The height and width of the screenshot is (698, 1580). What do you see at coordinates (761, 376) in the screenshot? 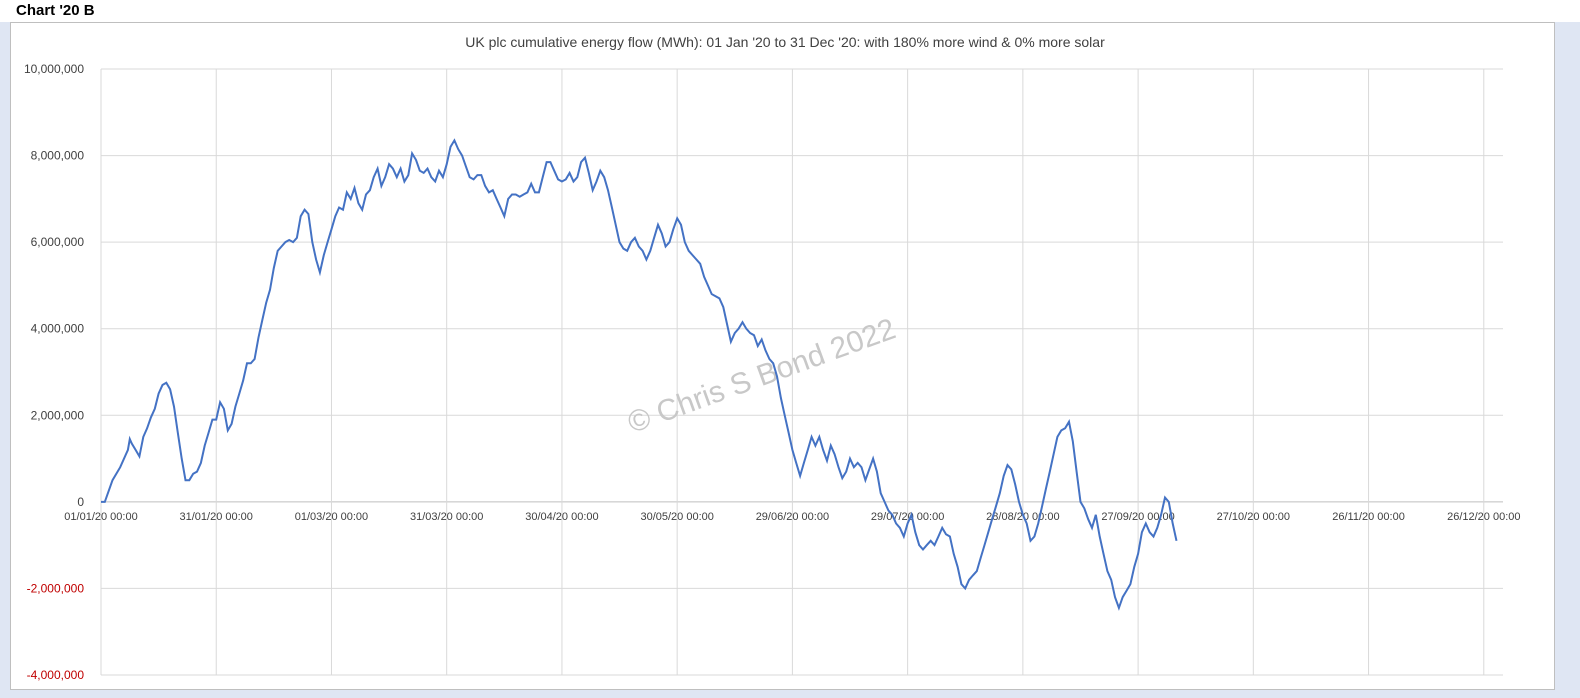
I see `watermark: © Chris S Bond 2022` at bounding box center [761, 376].